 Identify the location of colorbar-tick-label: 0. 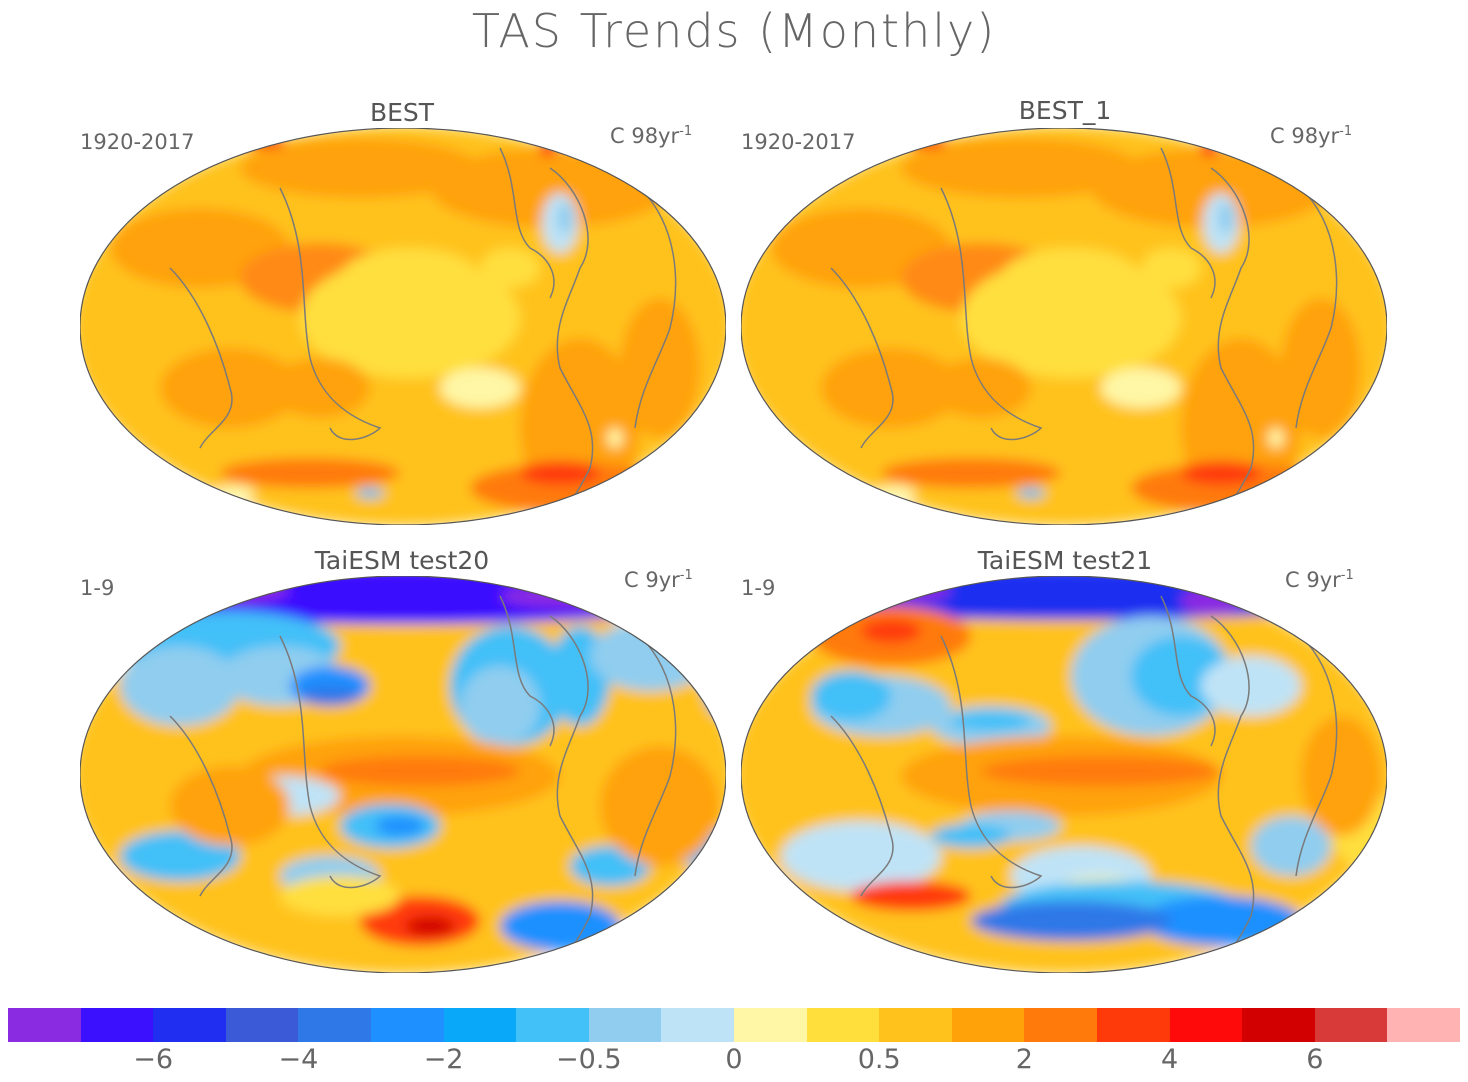
(734, 1059).